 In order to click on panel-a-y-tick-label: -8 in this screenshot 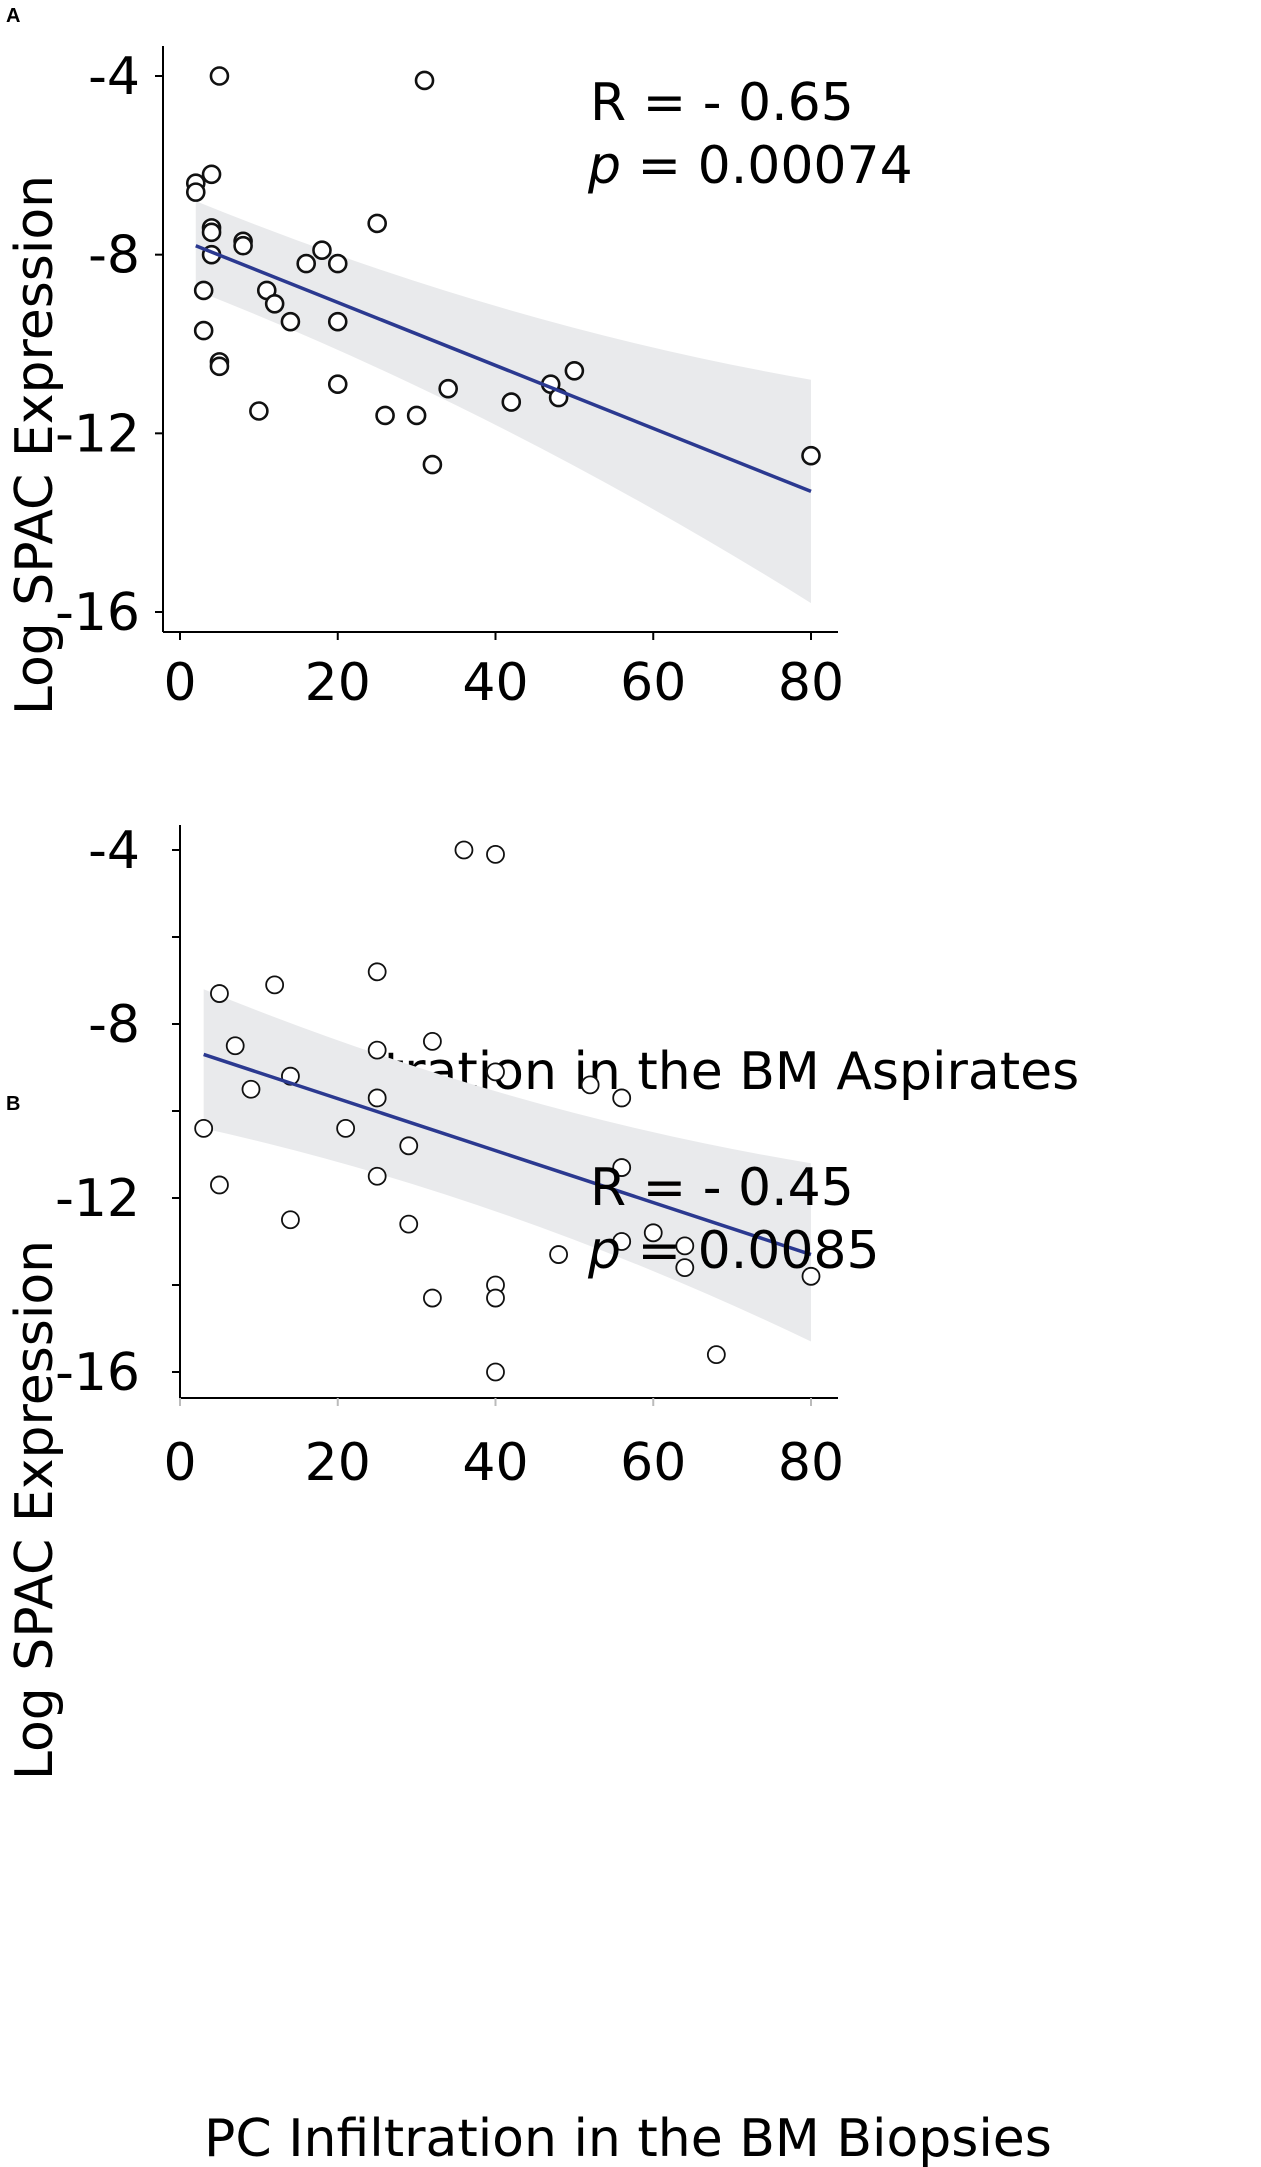, I will do `click(114, 256)`.